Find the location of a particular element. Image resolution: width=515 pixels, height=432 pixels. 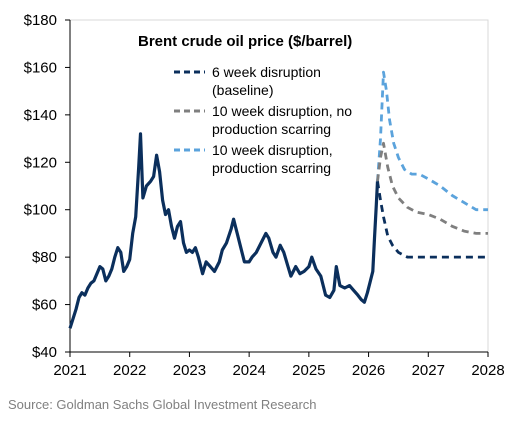

y-tick-label: $60 is located at coordinates (44, 305).